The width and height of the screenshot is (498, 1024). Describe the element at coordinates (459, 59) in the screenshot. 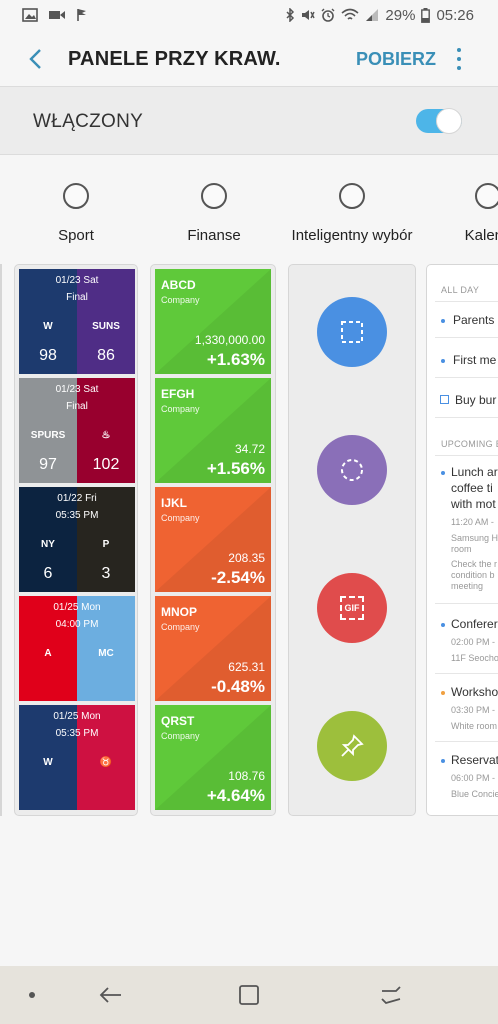

I see `more-options-button` at that location.